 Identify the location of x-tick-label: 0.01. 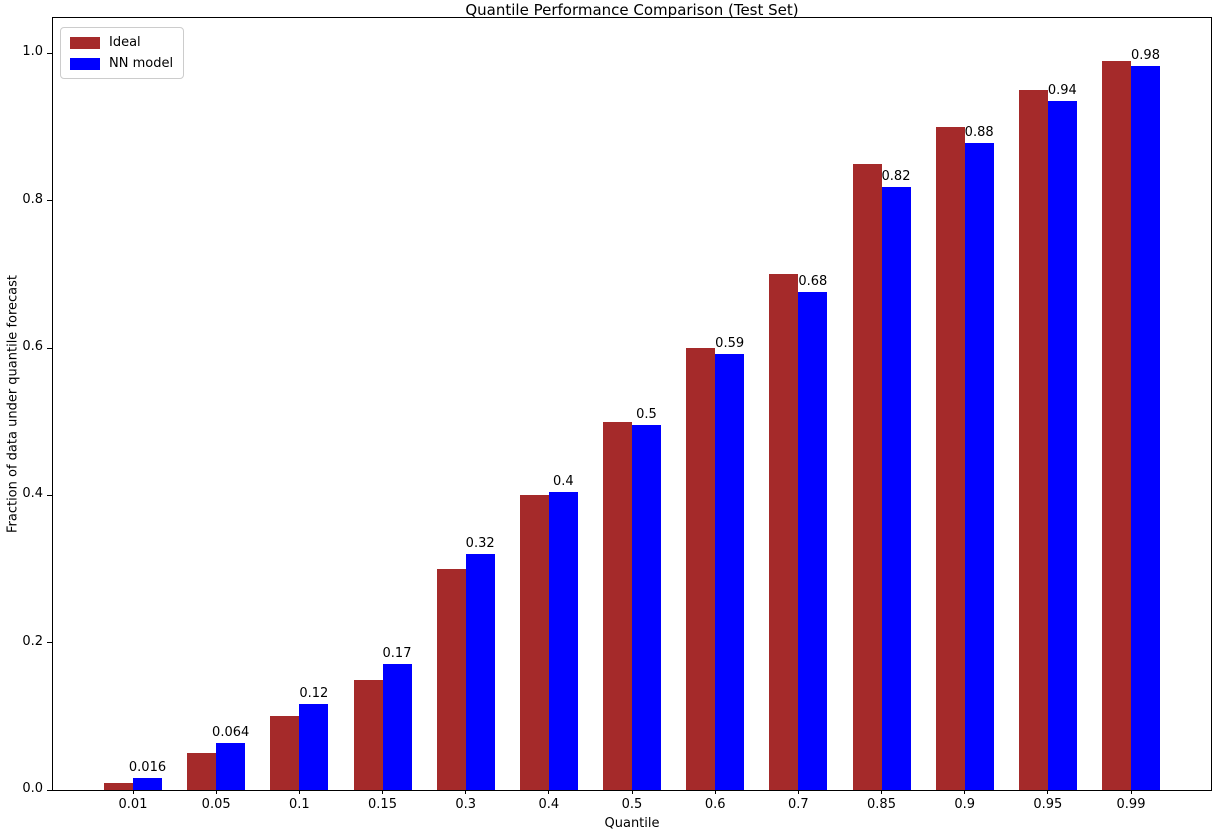
(133, 804).